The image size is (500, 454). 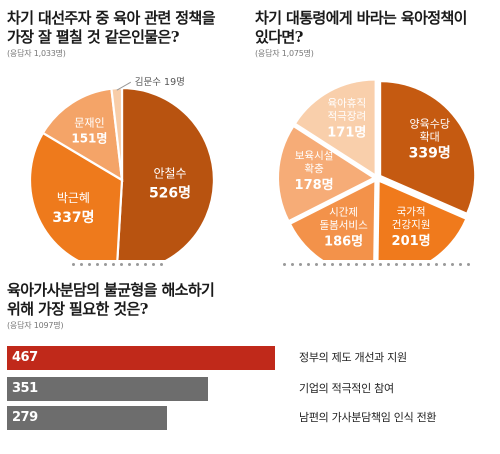 What do you see at coordinates (379, 265) in the screenshot?
I see `divider-dots-right` at bounding box center [379, 265].